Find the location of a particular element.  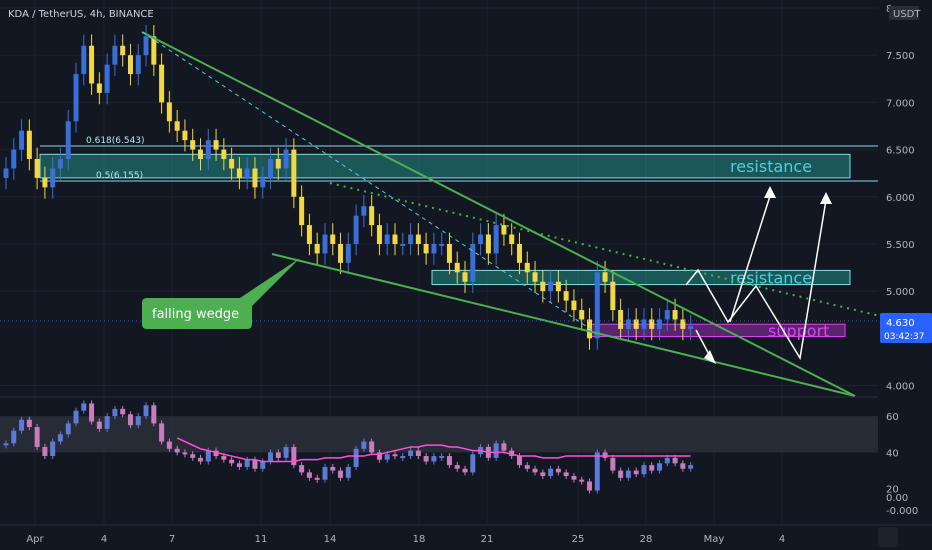

currency-label: USDT is located at coordinates (907, 14).